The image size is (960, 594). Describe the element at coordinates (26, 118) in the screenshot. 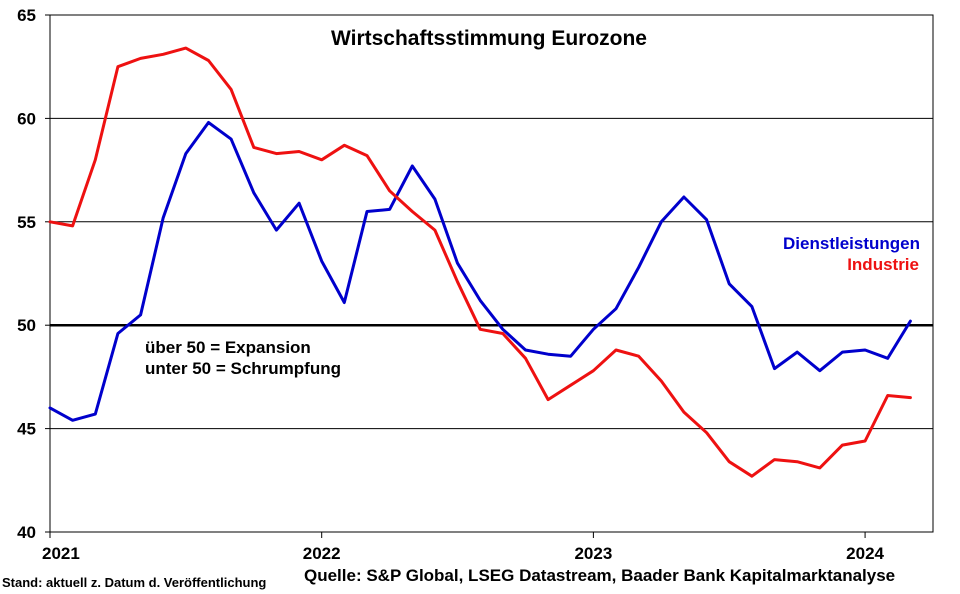

I see `y-tick-label-60: 60` at that location.